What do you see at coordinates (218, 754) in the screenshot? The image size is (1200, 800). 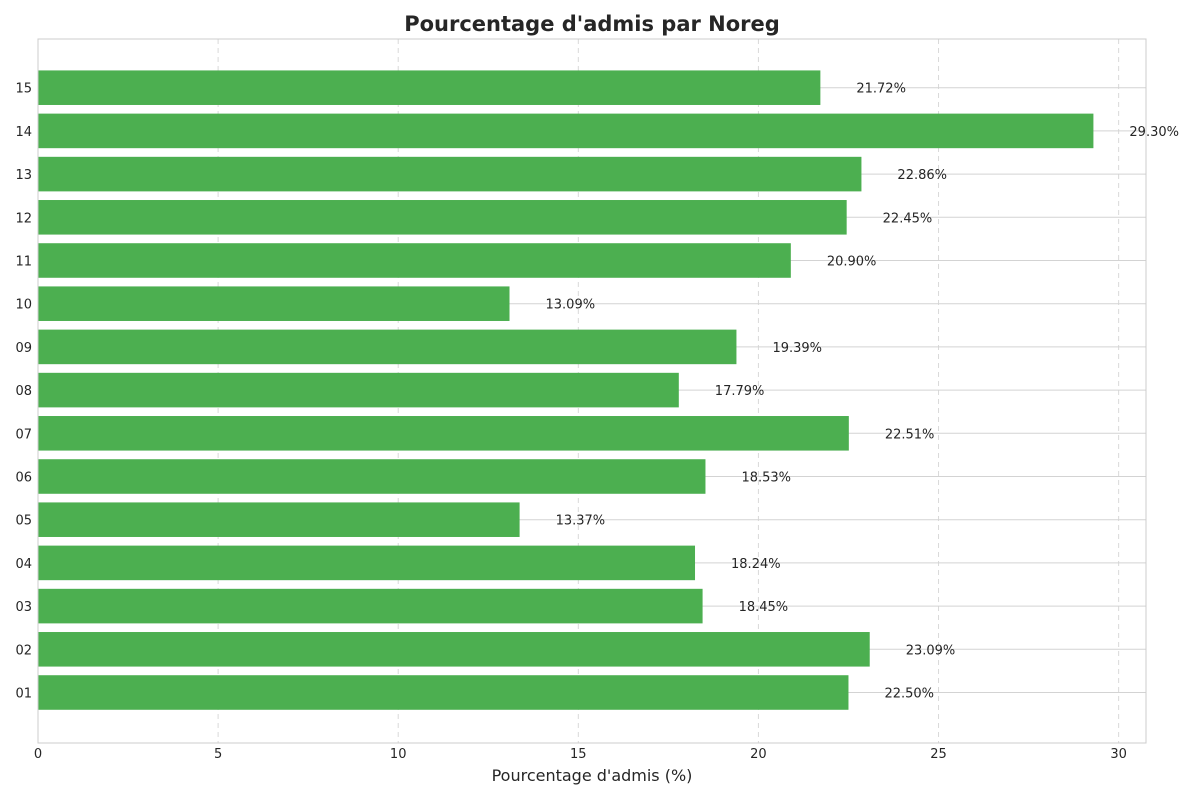 I see `x-tick-label: 5` at bounding box center [218, 754].